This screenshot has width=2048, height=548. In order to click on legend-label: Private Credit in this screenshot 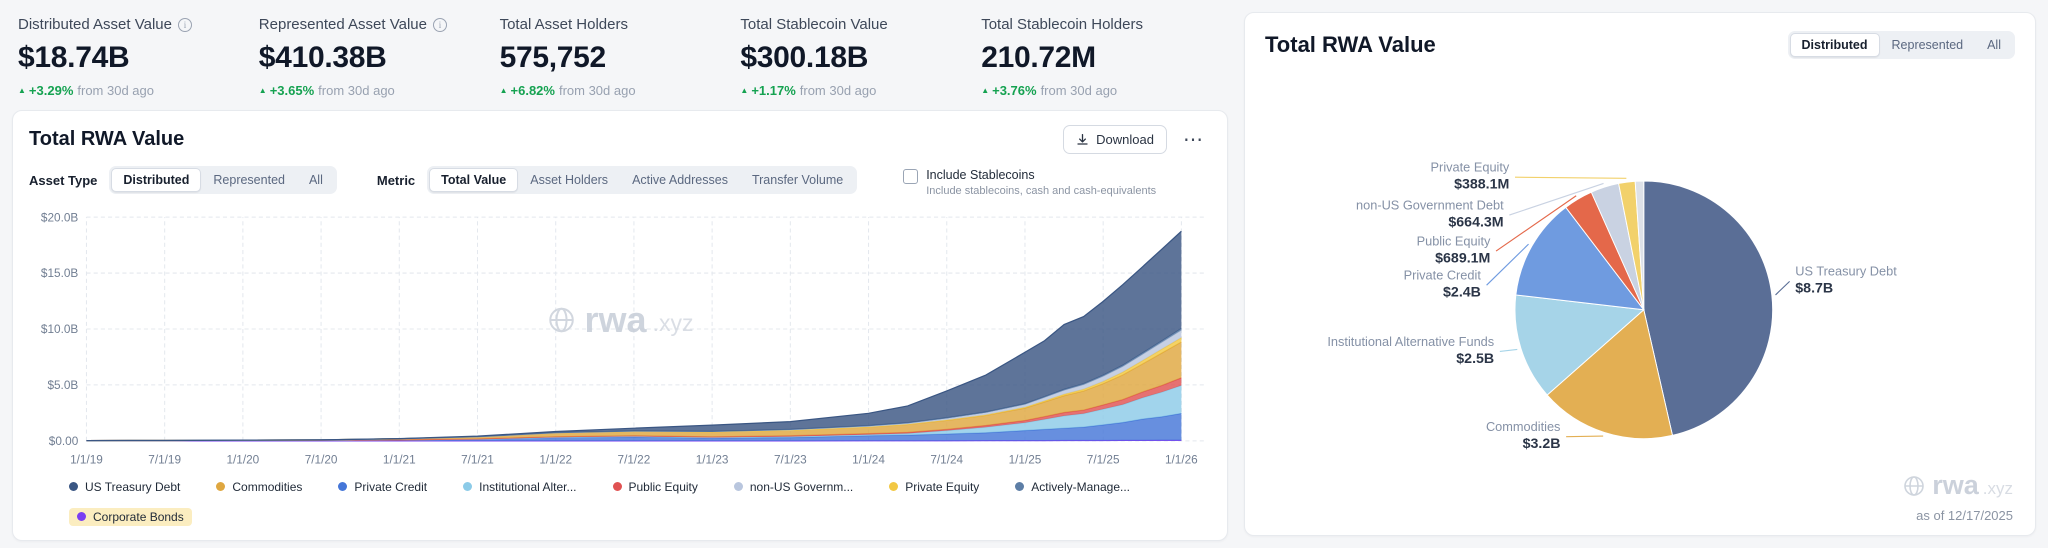, I will do `click(391, 486)`.